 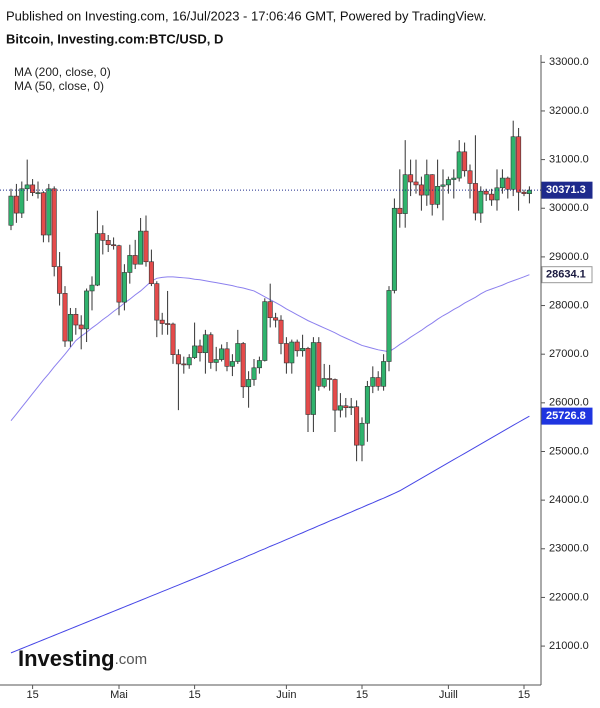 I want to click on y-tick-label: 28000.0, so click(x=569, y=305).